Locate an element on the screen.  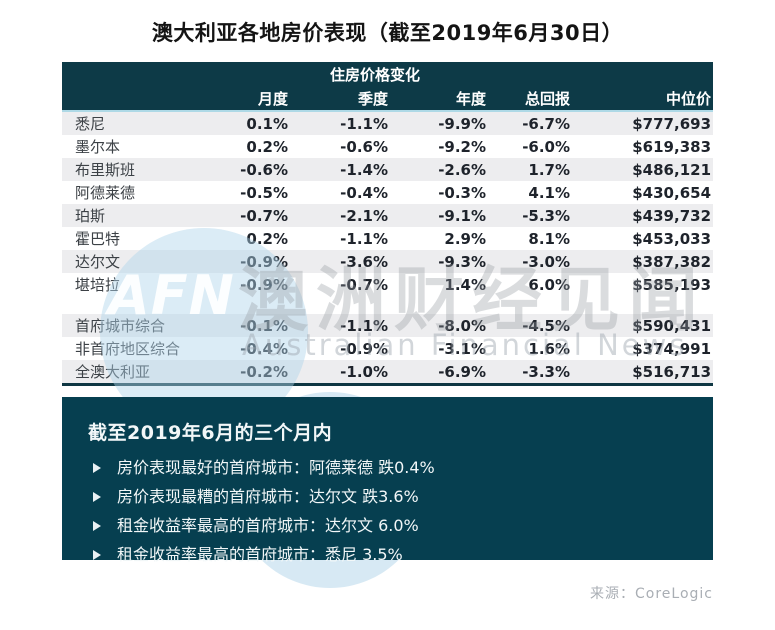
monthly-change: 0.1% is located at coordinates (240, 123).